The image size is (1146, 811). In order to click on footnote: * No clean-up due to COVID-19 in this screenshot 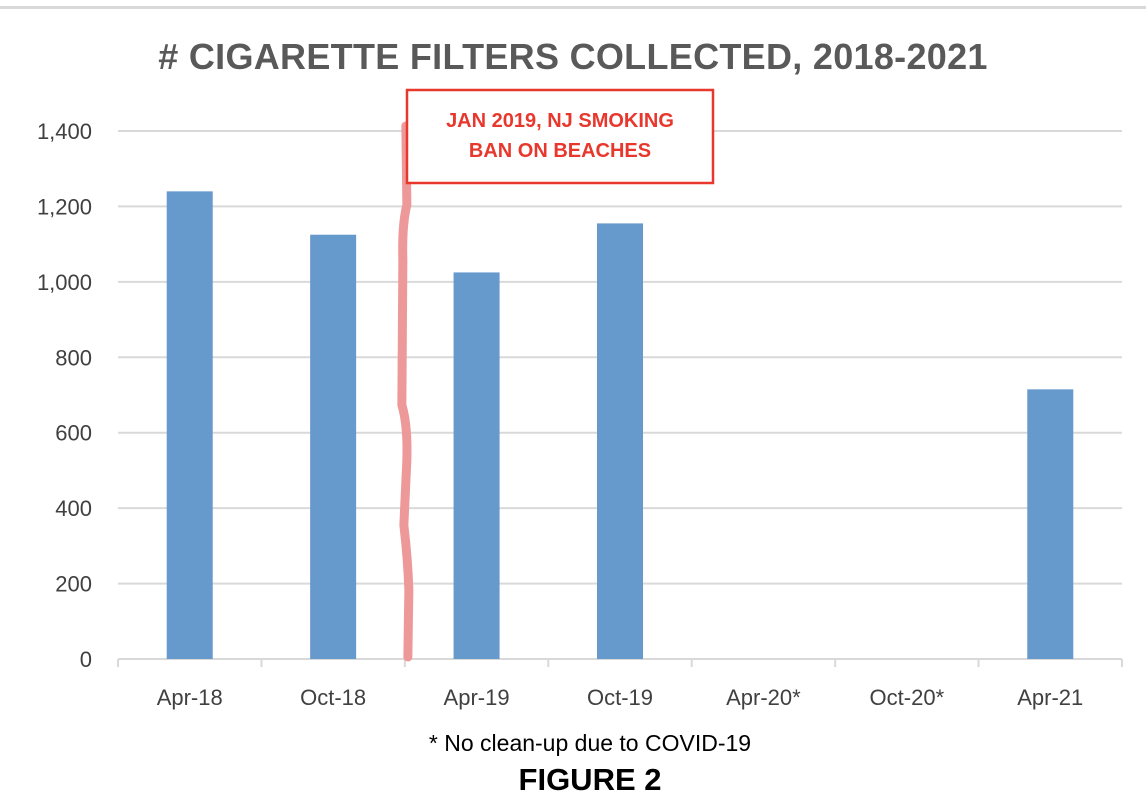, I will do `click(590, 743)`.